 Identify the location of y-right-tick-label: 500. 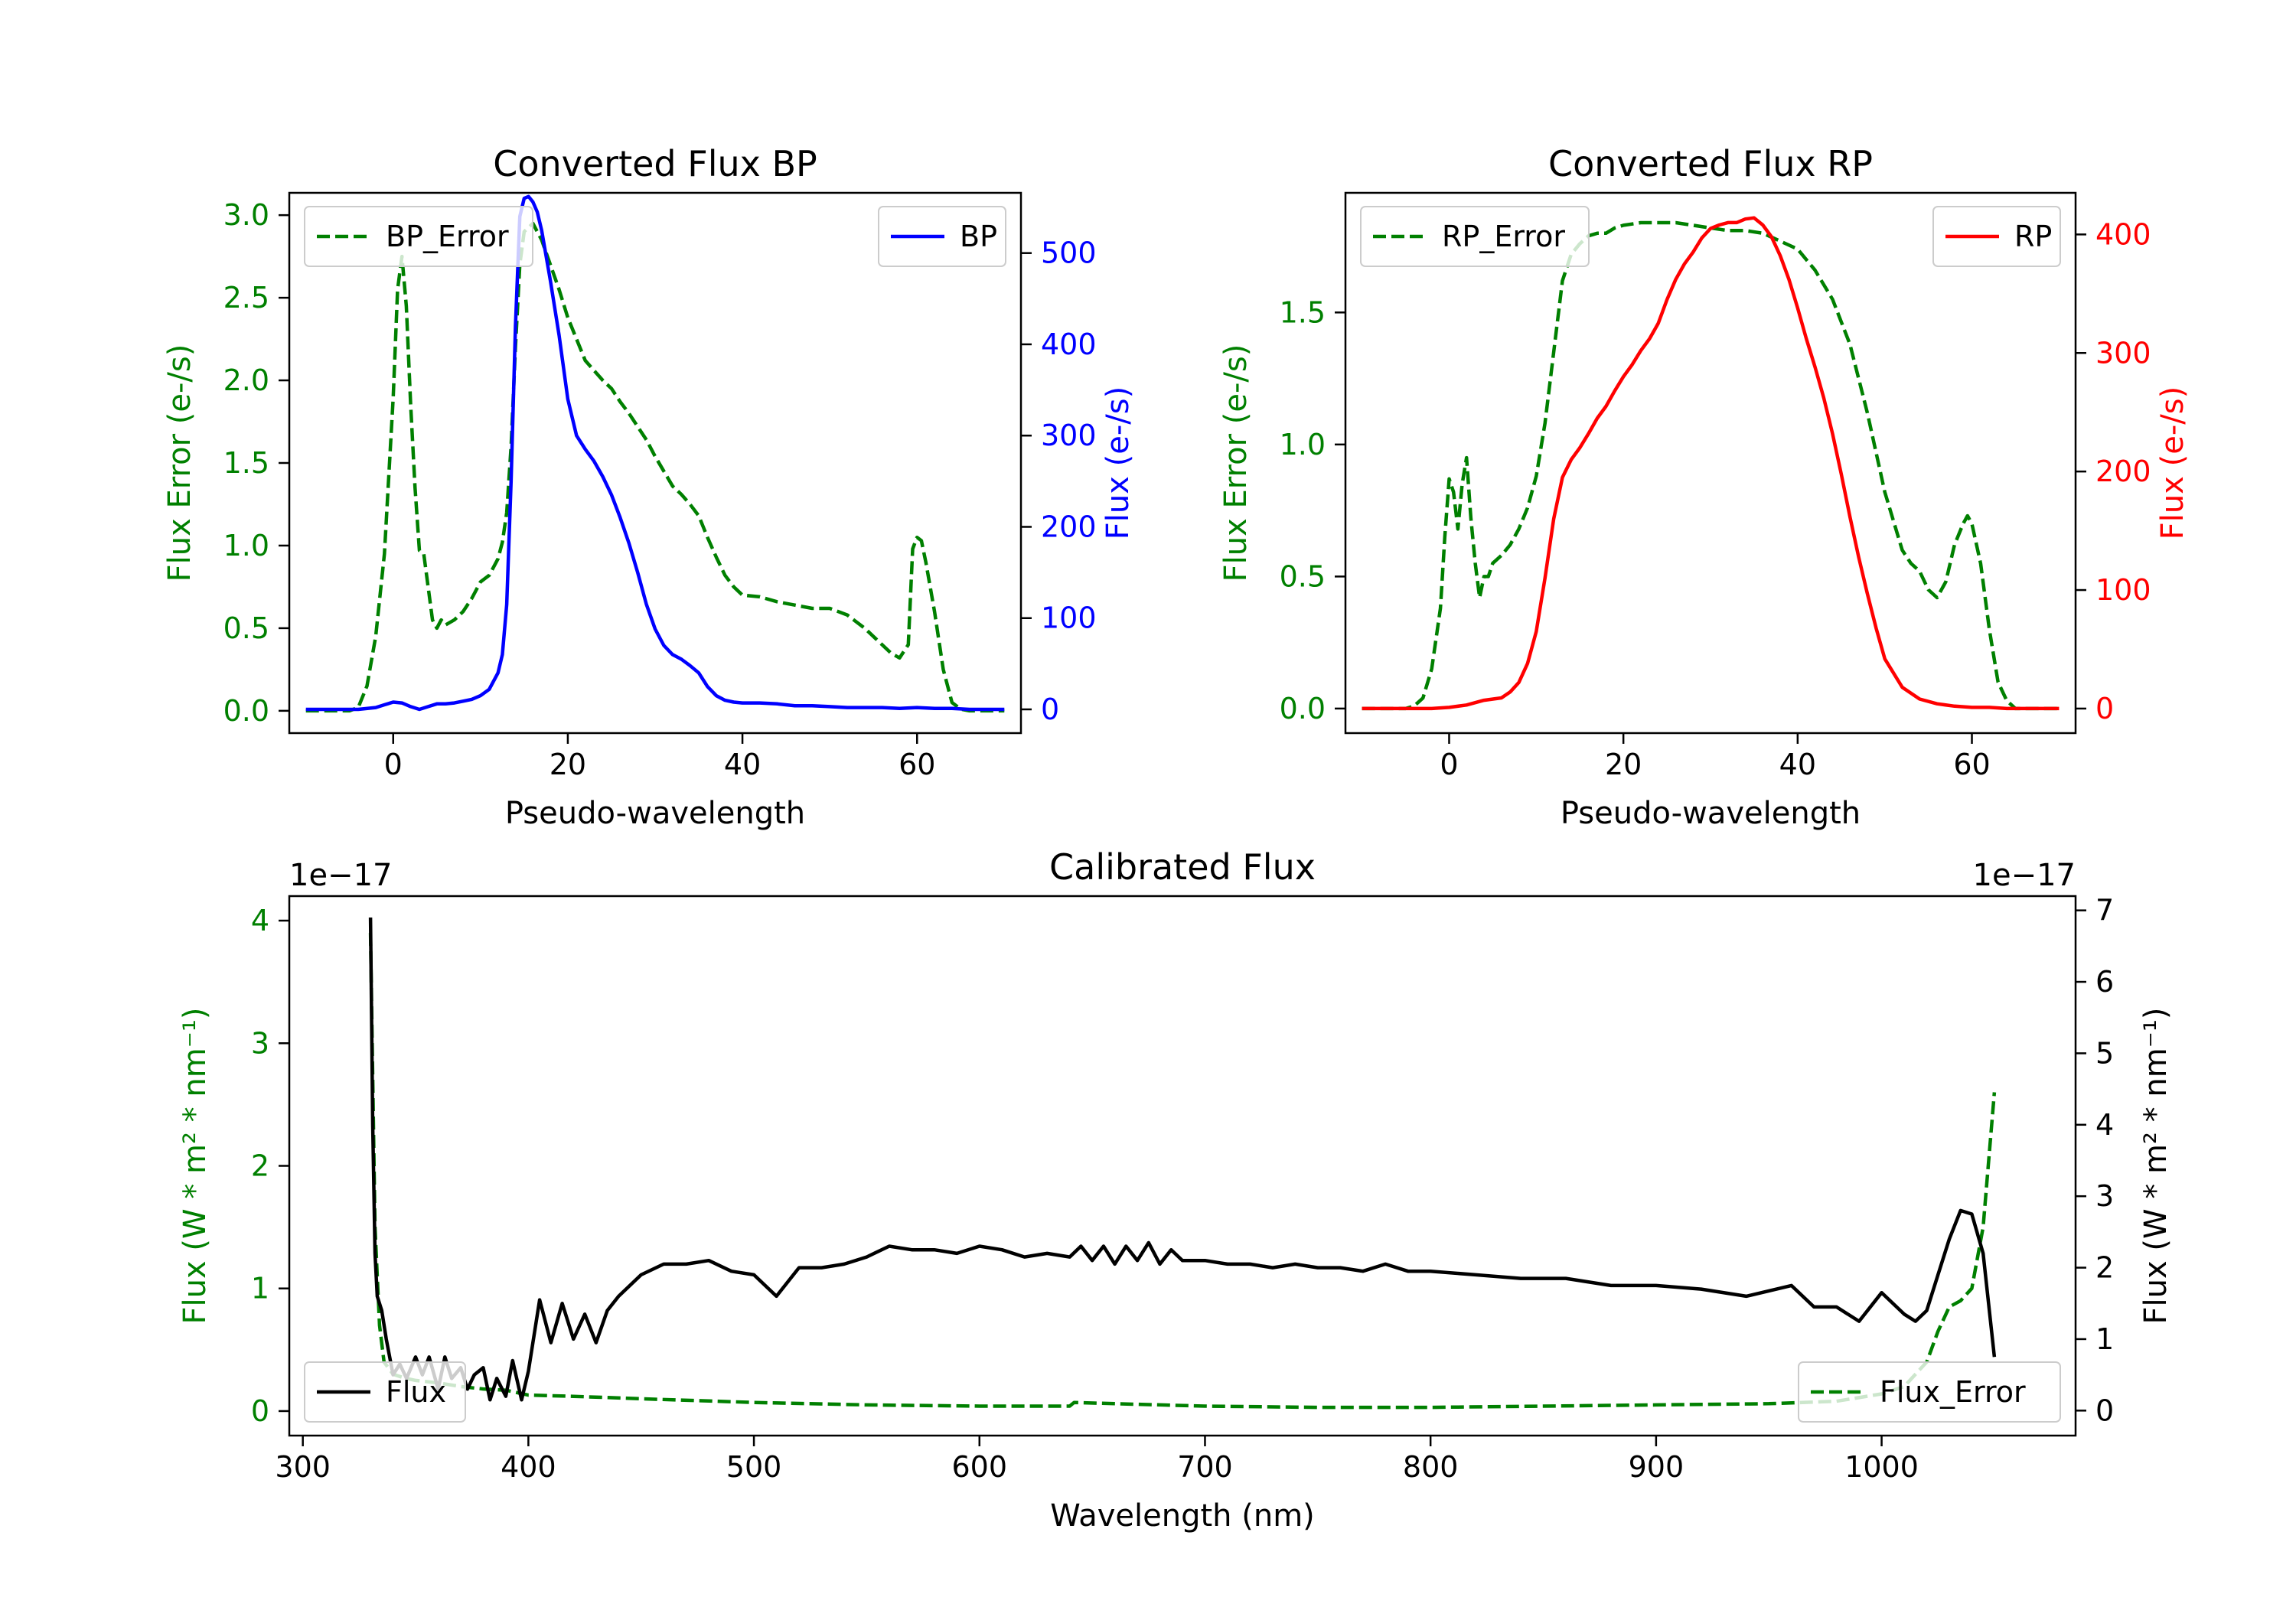
(1069, 253).